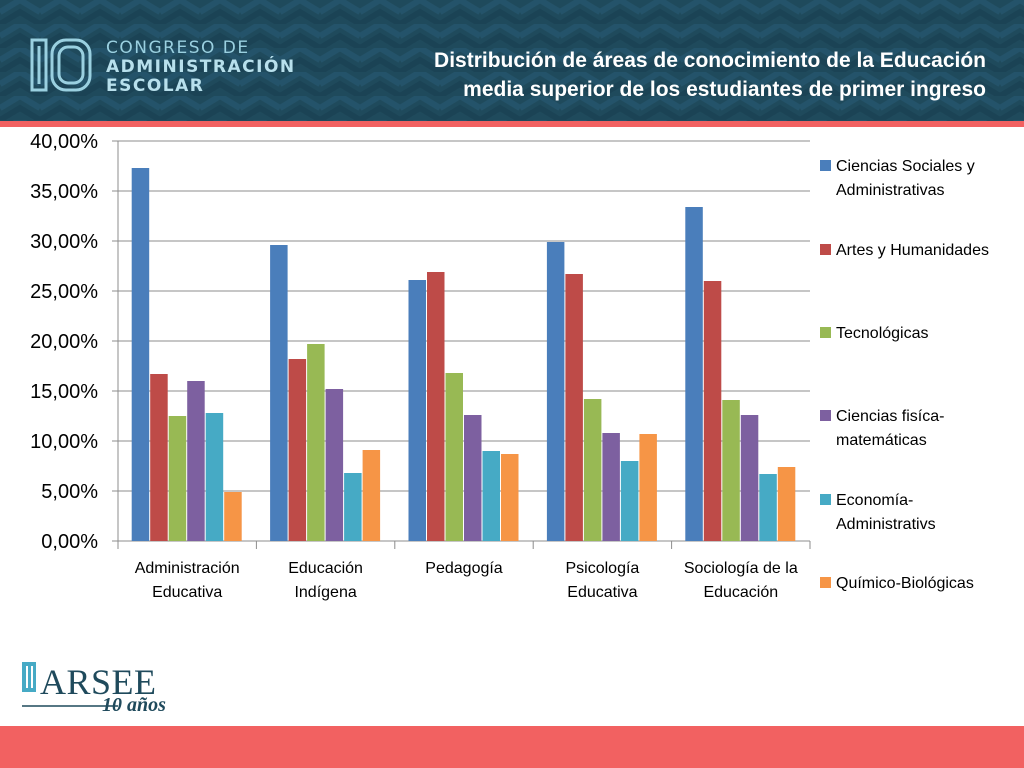 The width and height of the screenshot is (1024, 768). What do you see at coordinates (912, 250) in the screenshot?
I see `legend-label: Artes y Humanidades` at bounding box center [912, 250].